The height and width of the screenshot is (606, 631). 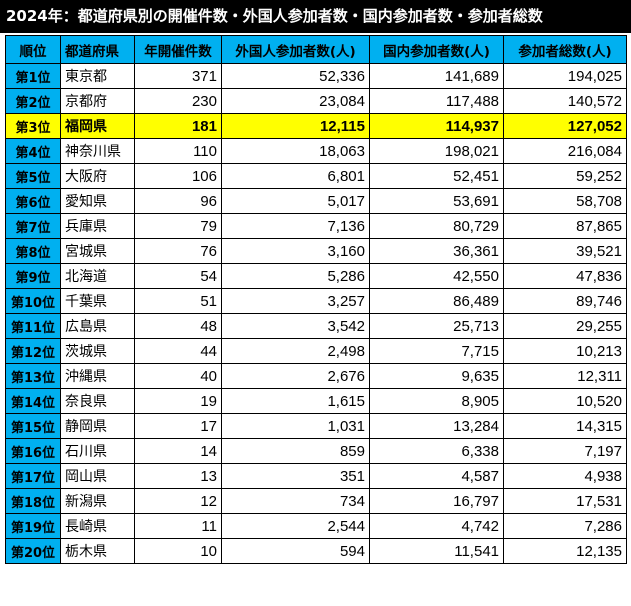 I want to click on domestic-participants-cell: 117,488, so click(x=436, y=101).